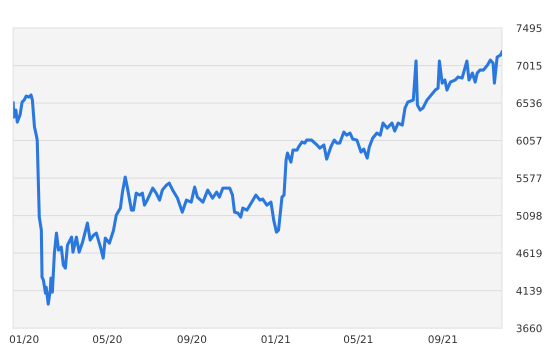  What do you see at coordinates (529, 178) in the screenshot?
I see `y-tick-label: 5577` at bounding box center [529, 178].